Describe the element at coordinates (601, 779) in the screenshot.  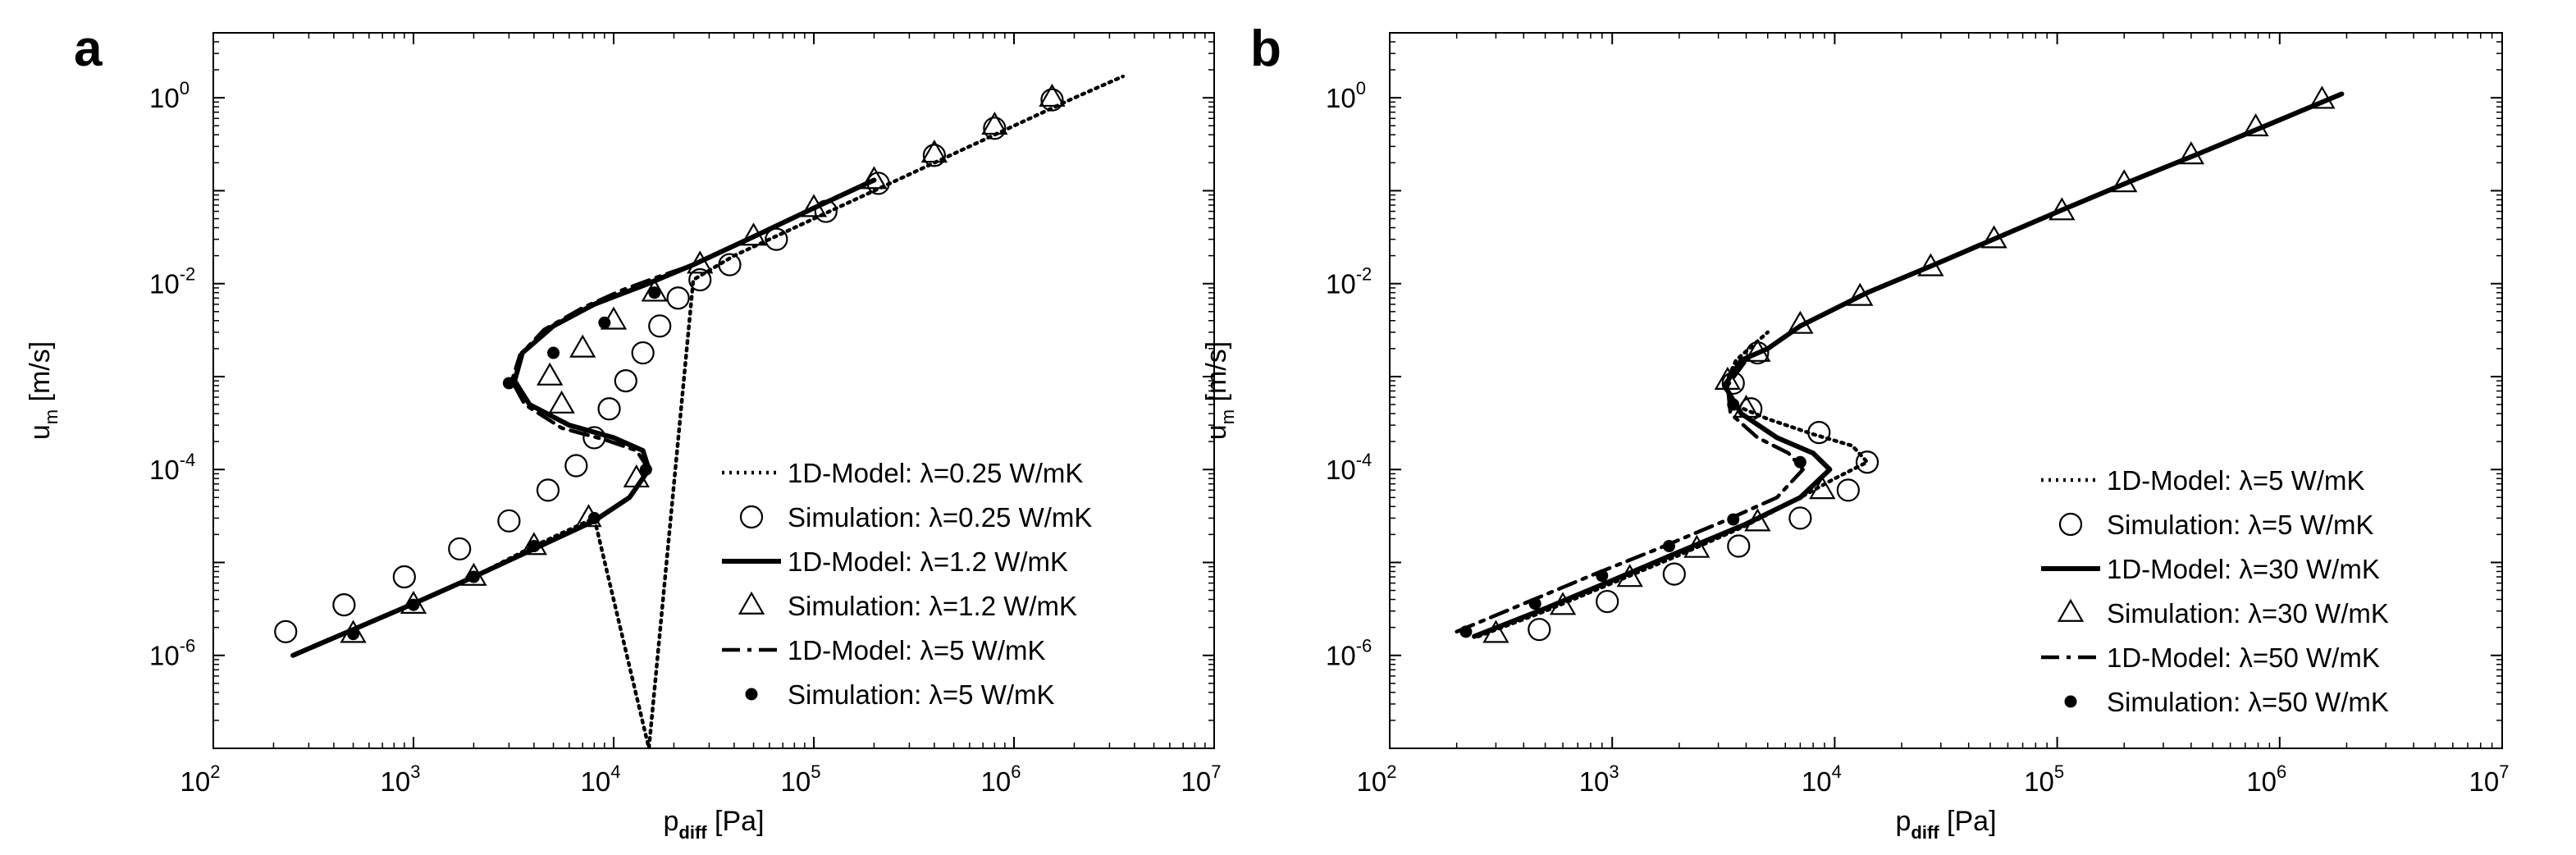
I see `x-tick-label: 10⁴` at that location.